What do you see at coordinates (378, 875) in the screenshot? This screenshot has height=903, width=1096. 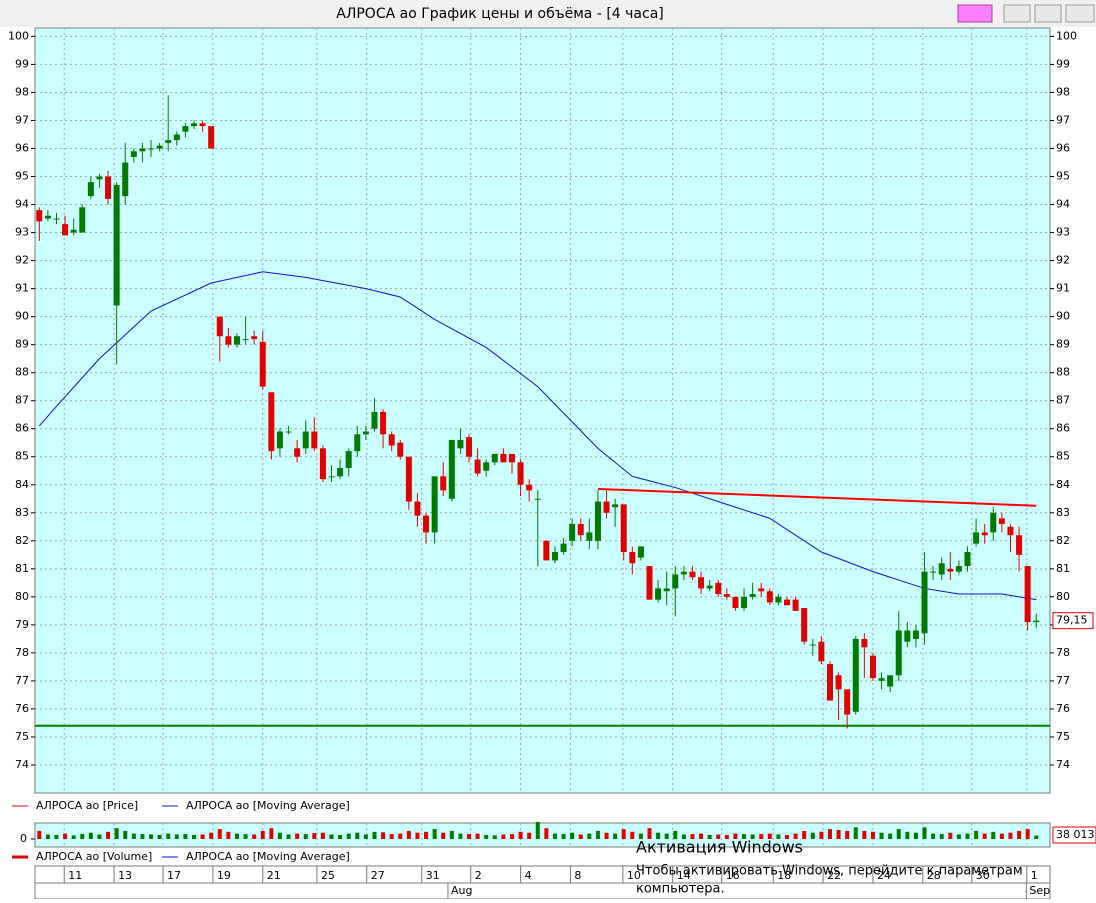 I see `x-tick-label: 27` at bounding box center [378, 875].